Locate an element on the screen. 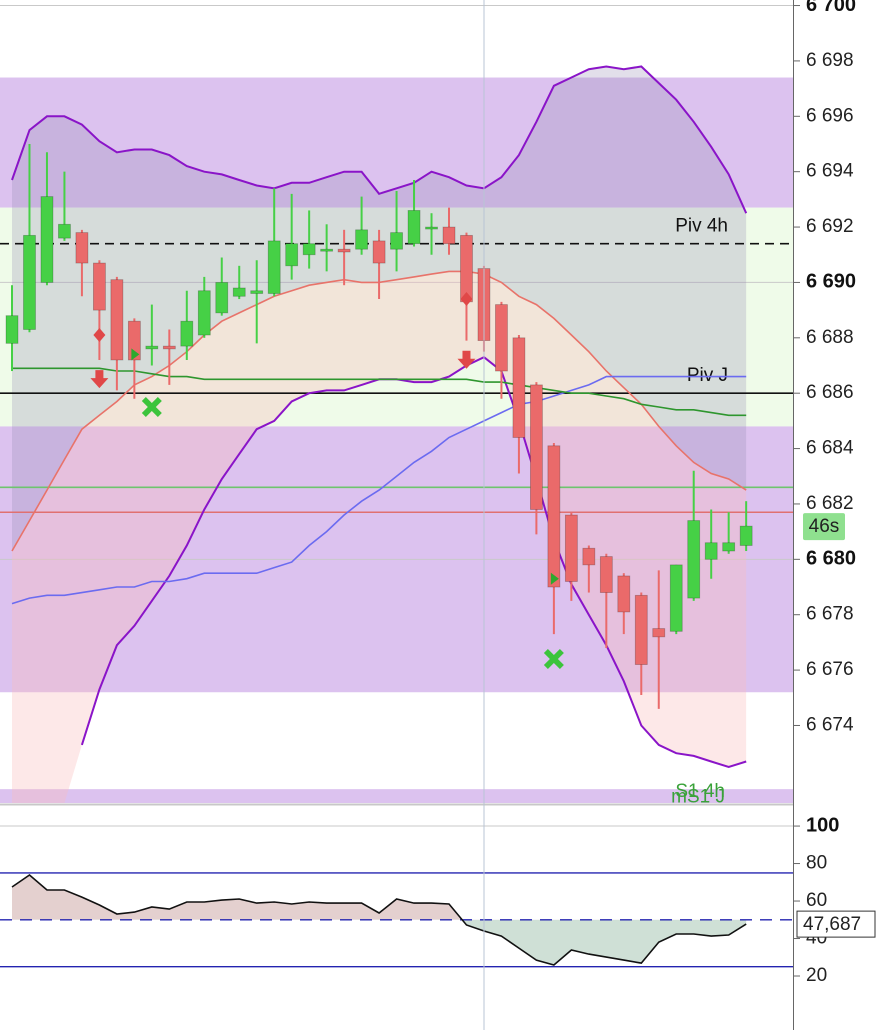 Image resolution: width=876 pixels, height=1030 pixels. y-tick-label: 6 694 is located at coordinates (830, 171).